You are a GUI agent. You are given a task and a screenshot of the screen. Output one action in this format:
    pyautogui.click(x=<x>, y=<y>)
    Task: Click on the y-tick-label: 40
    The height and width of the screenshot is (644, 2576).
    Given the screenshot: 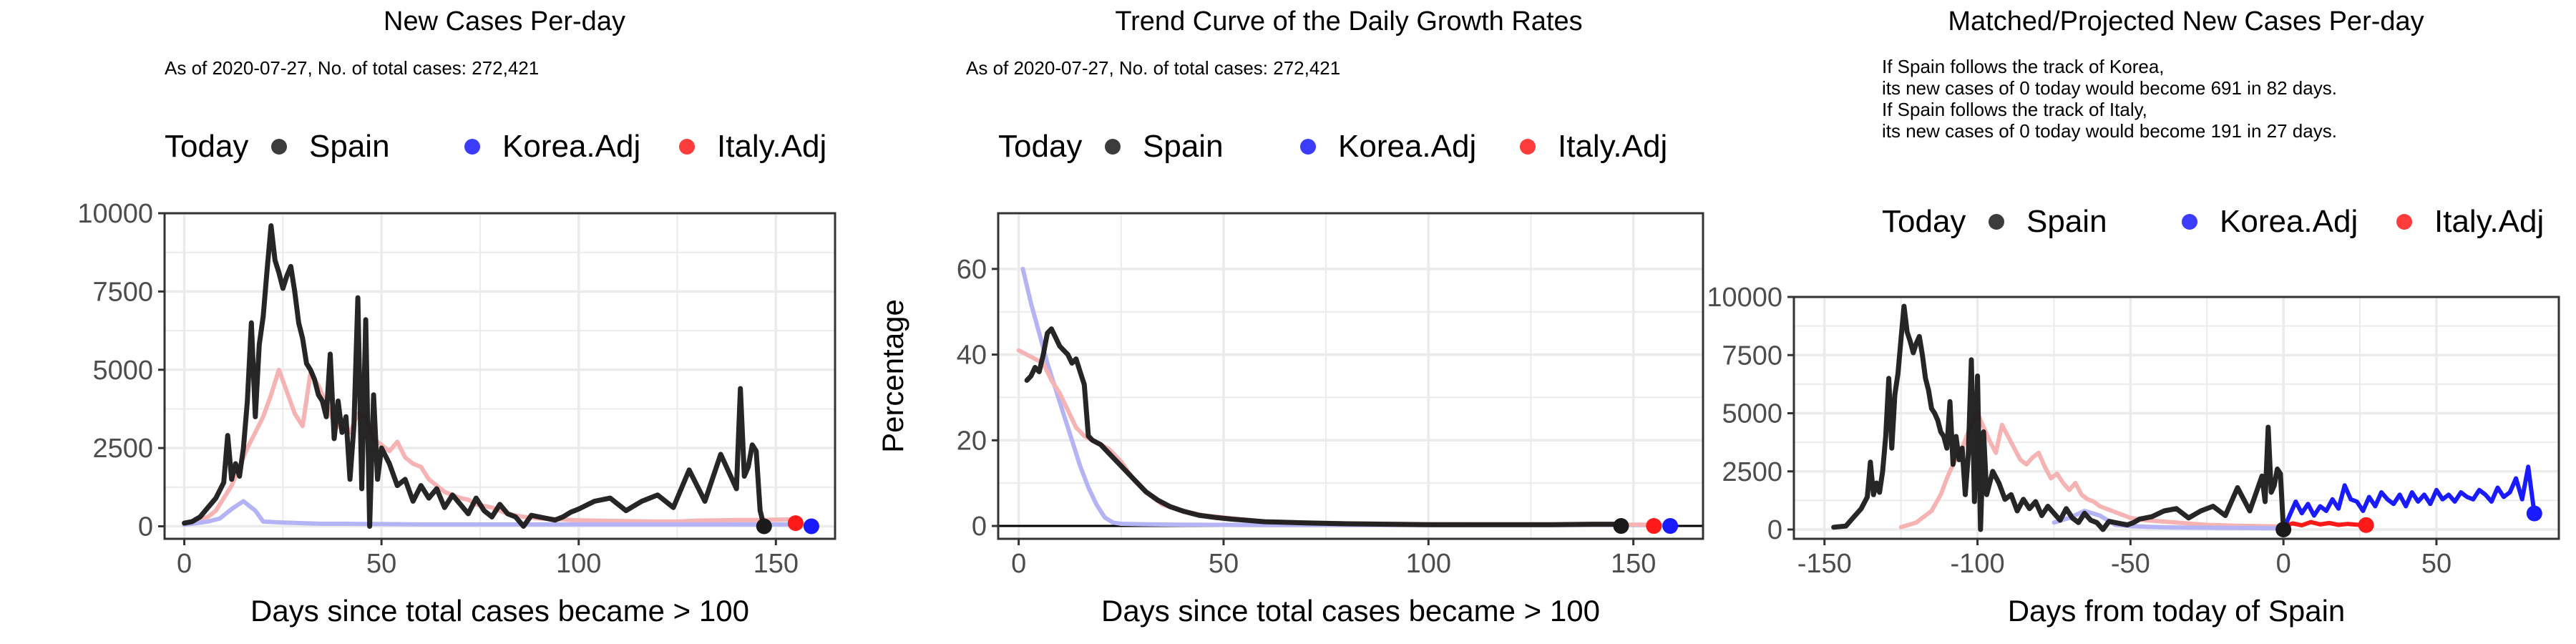 What is the action you would take?
    pyautogui.click(x=972, y=356)
    